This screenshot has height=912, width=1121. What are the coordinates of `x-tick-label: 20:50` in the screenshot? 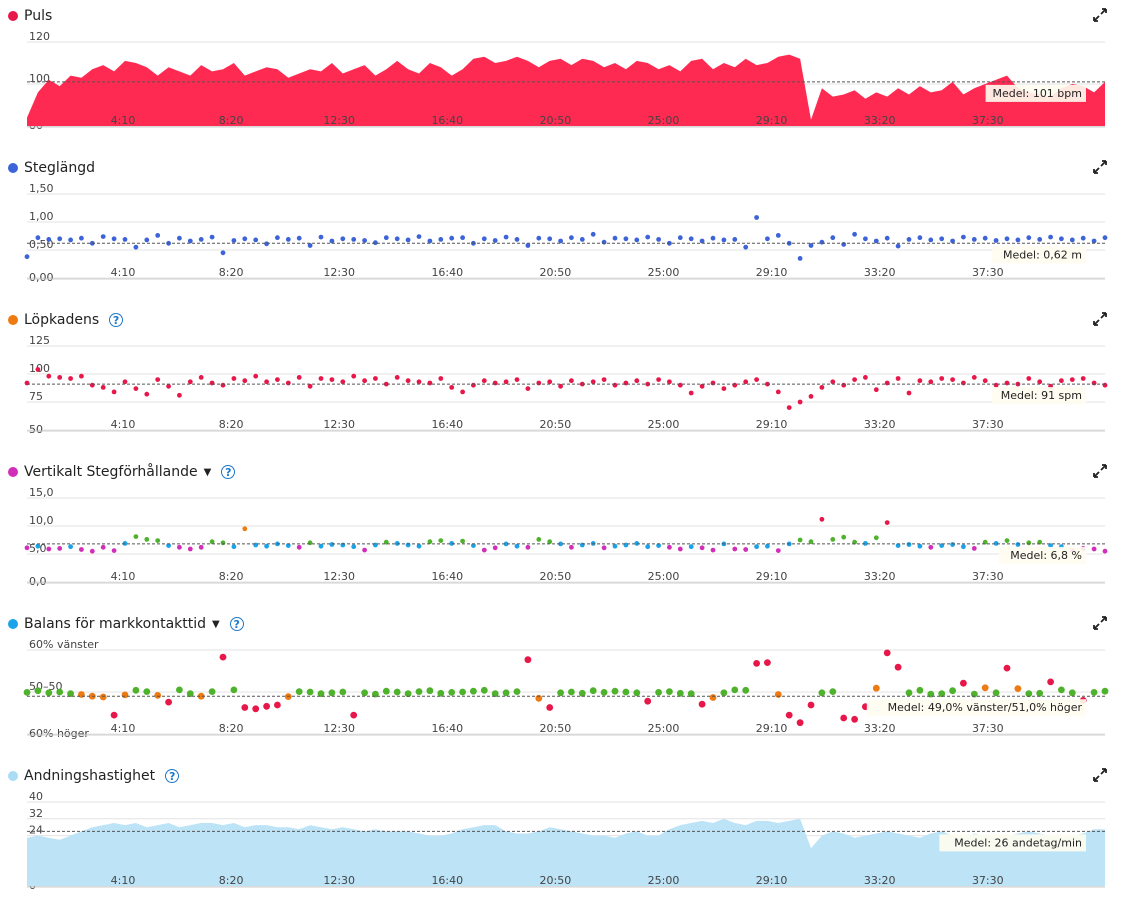 It's located at (556, 576).